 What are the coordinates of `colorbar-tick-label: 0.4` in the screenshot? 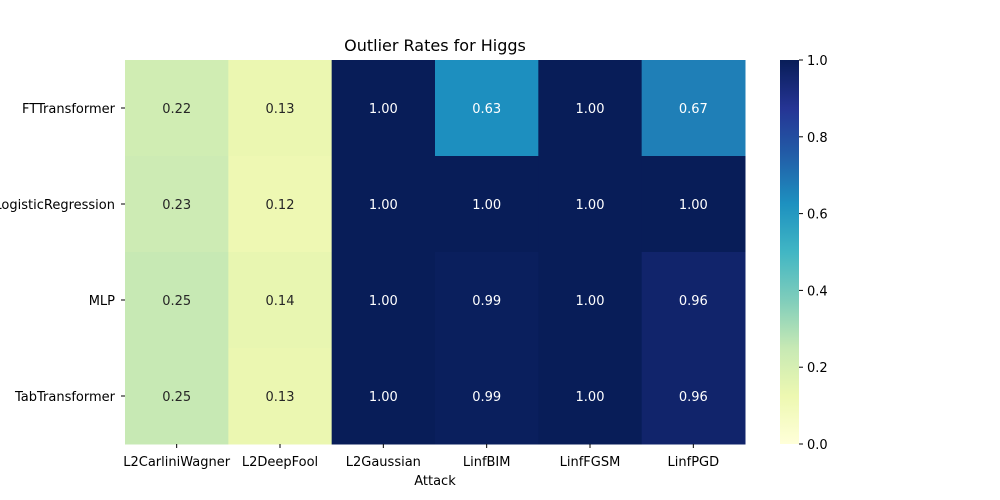 It's located at (817, 291).